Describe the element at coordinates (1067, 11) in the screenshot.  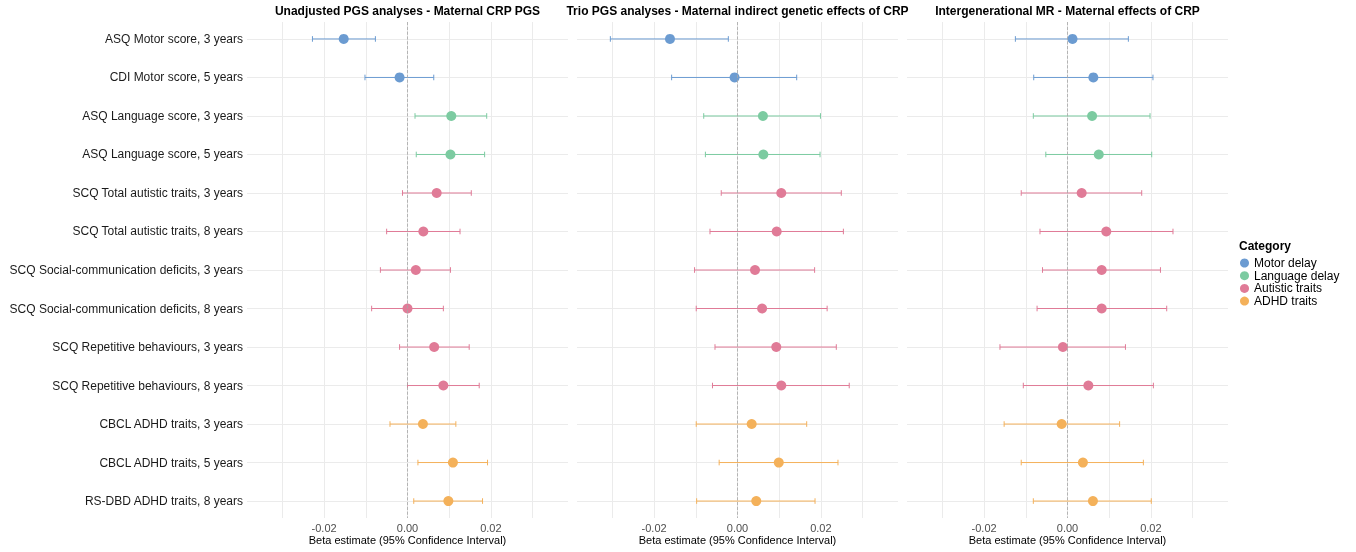
I see `chart-title: Intergenerational MR - Maternal effects of CRP` at that location.